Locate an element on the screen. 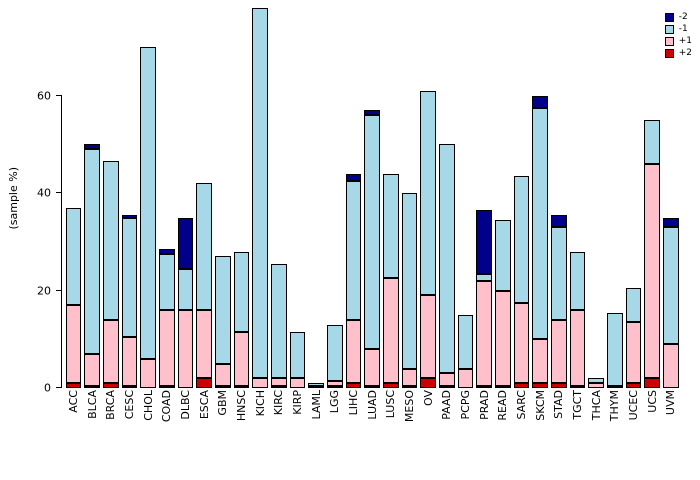  bar-segment-luad-minus1 is located at coordinates (372, 232).